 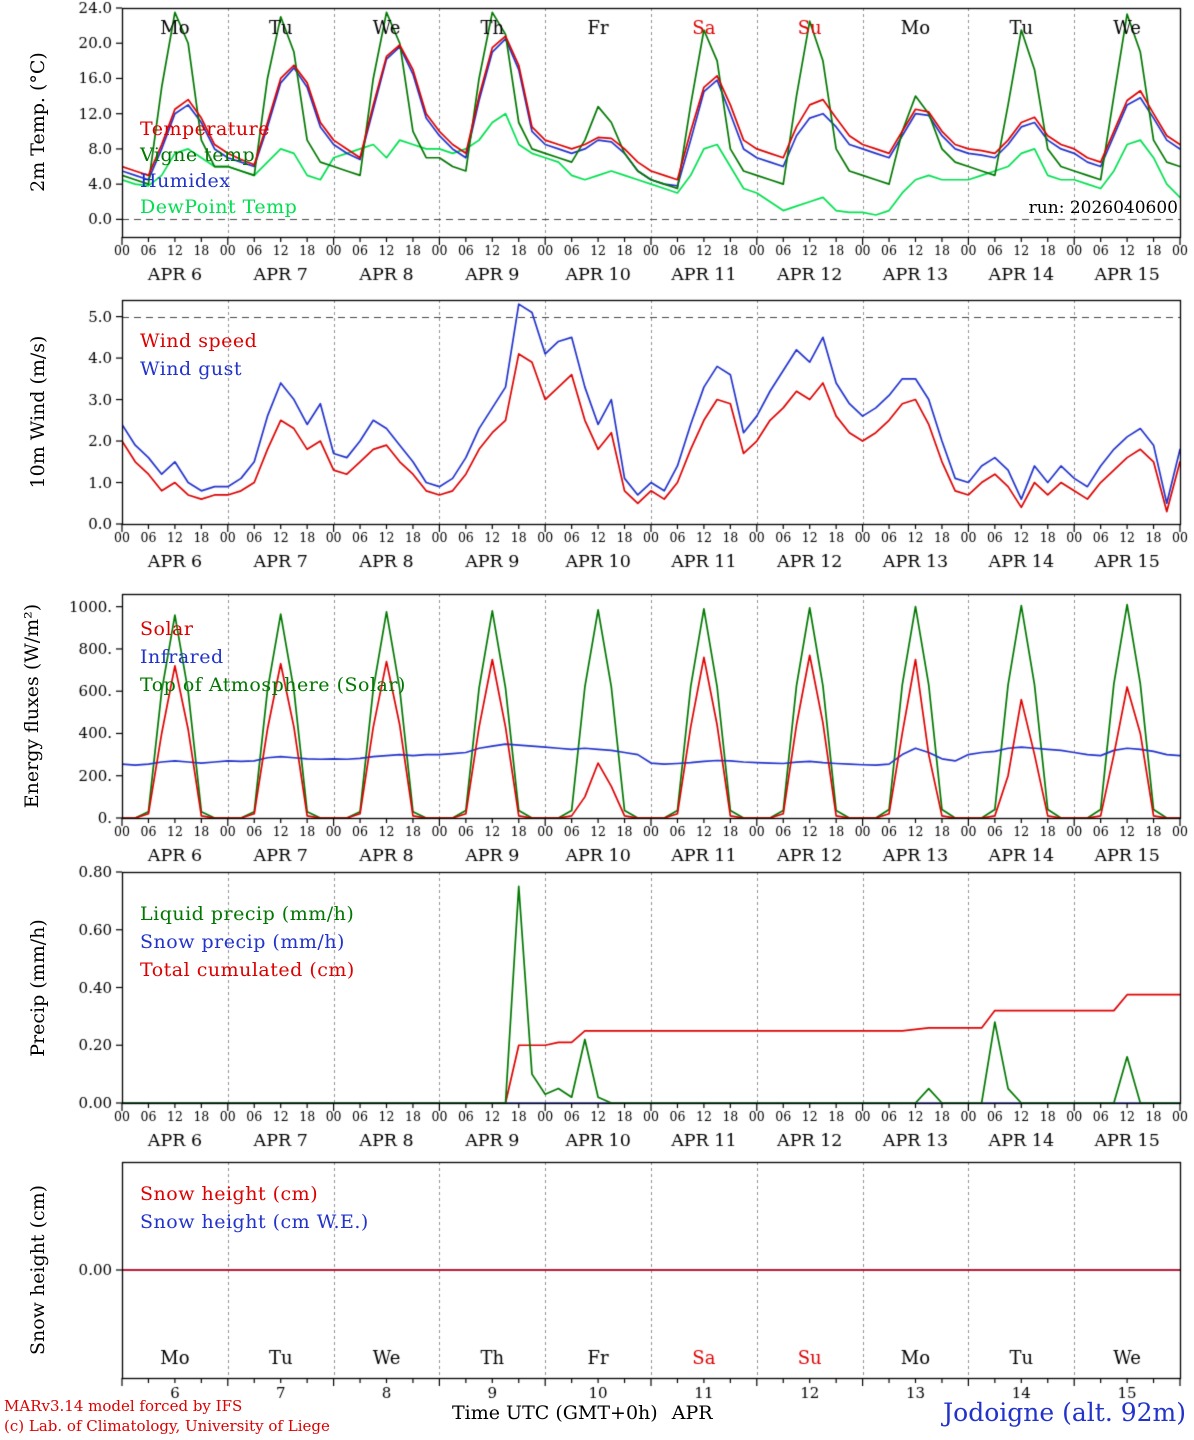 I want to click on legend-dewpoint-temp: DewPoint Temp, so click(x=219, y=207).